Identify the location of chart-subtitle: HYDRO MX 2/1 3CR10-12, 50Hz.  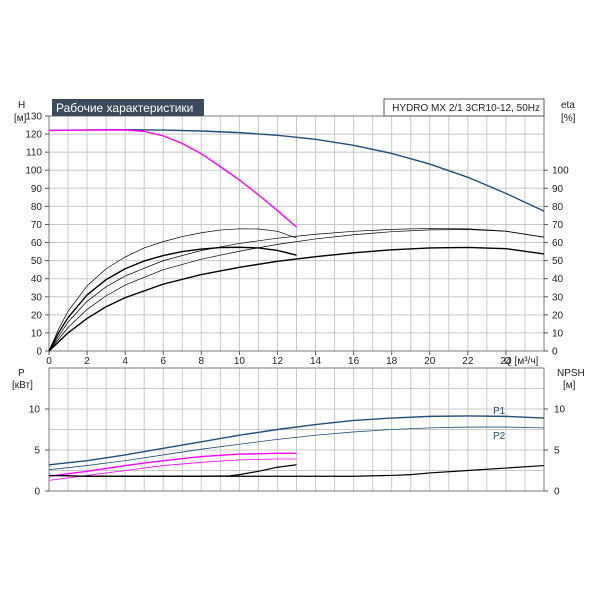
(466, 108).